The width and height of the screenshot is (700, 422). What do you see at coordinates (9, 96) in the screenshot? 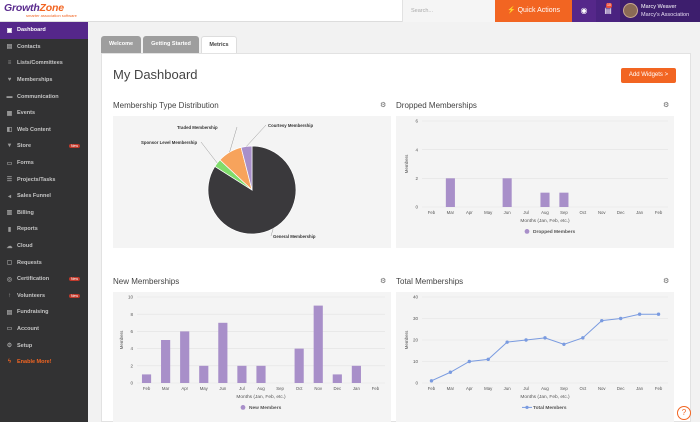
I see `chat-icon: ▬` at bounding box center [9, 96].